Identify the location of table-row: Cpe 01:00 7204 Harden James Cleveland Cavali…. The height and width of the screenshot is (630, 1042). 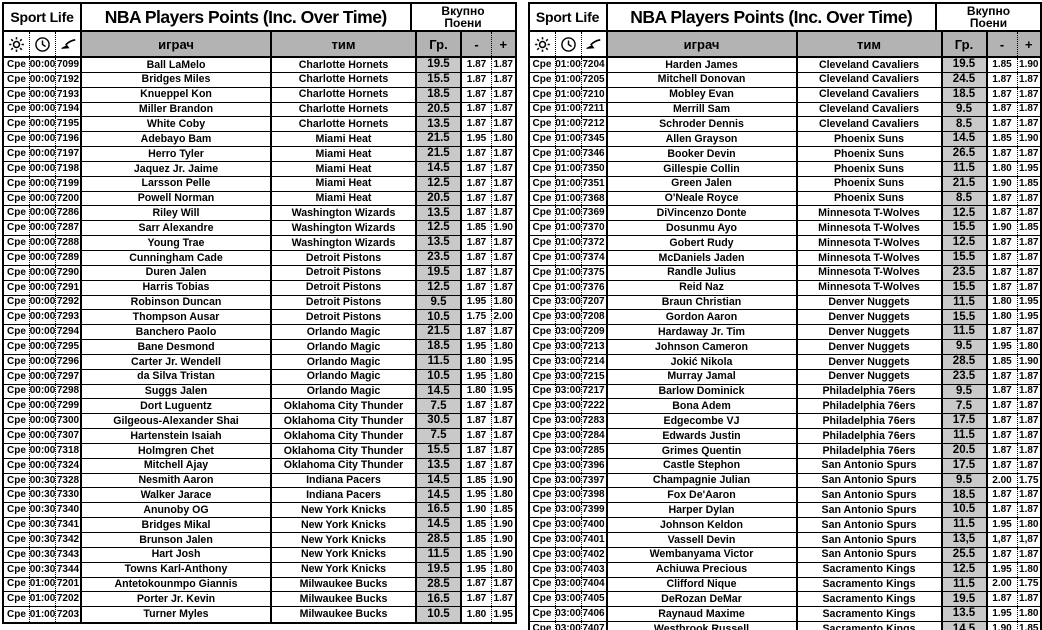
(784, 65).